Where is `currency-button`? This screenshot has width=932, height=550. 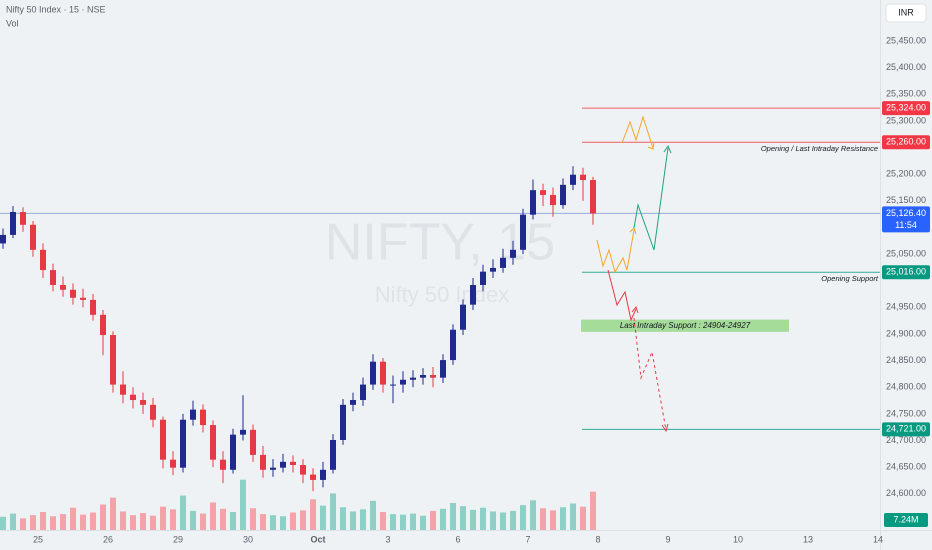 currency-button is located at coordinates (906, 13).